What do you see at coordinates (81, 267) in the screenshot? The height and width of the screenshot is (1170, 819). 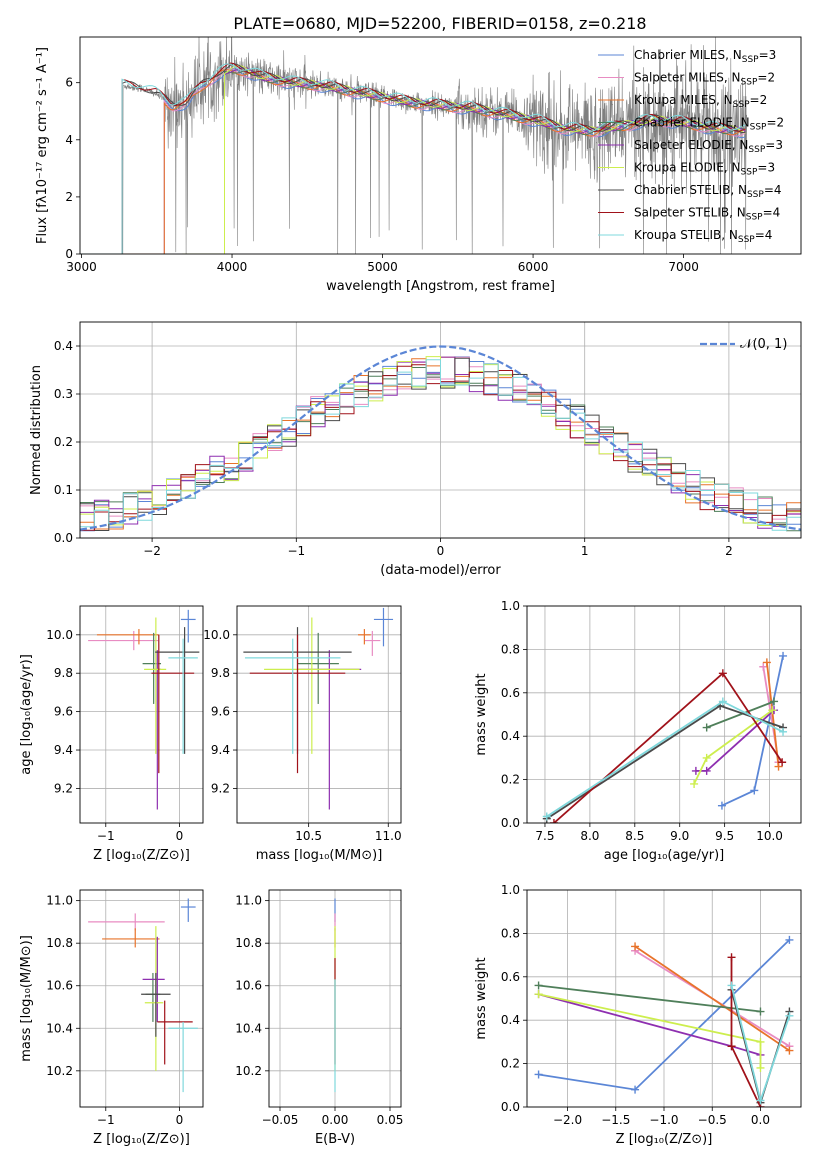 I see `x-tick-label: 3000` at bounding box center [81, 267].